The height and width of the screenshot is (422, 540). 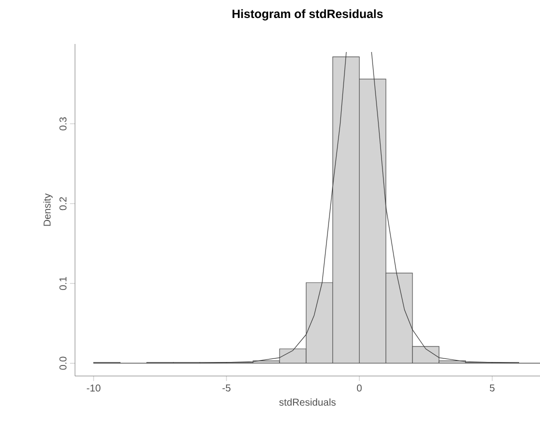 What do you see at coordinates (48, 209) in the screenshot?
I see `y-axis-title: Density` at bounding box center [48, 209].